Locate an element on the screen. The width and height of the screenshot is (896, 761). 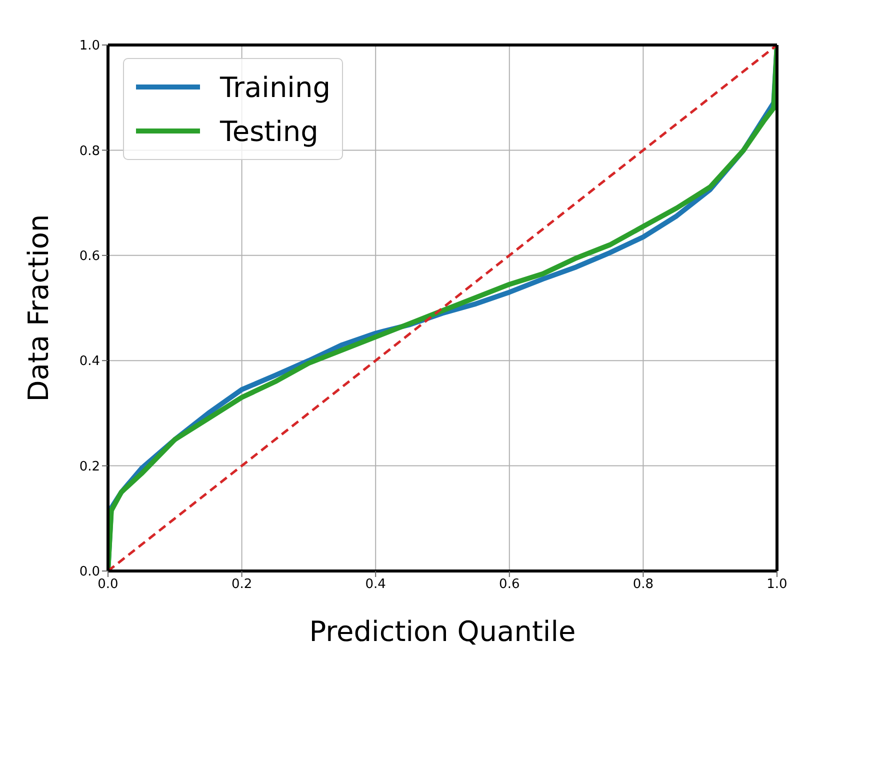
x-tick-label: 0.4 is located at coordinates (375, 584).